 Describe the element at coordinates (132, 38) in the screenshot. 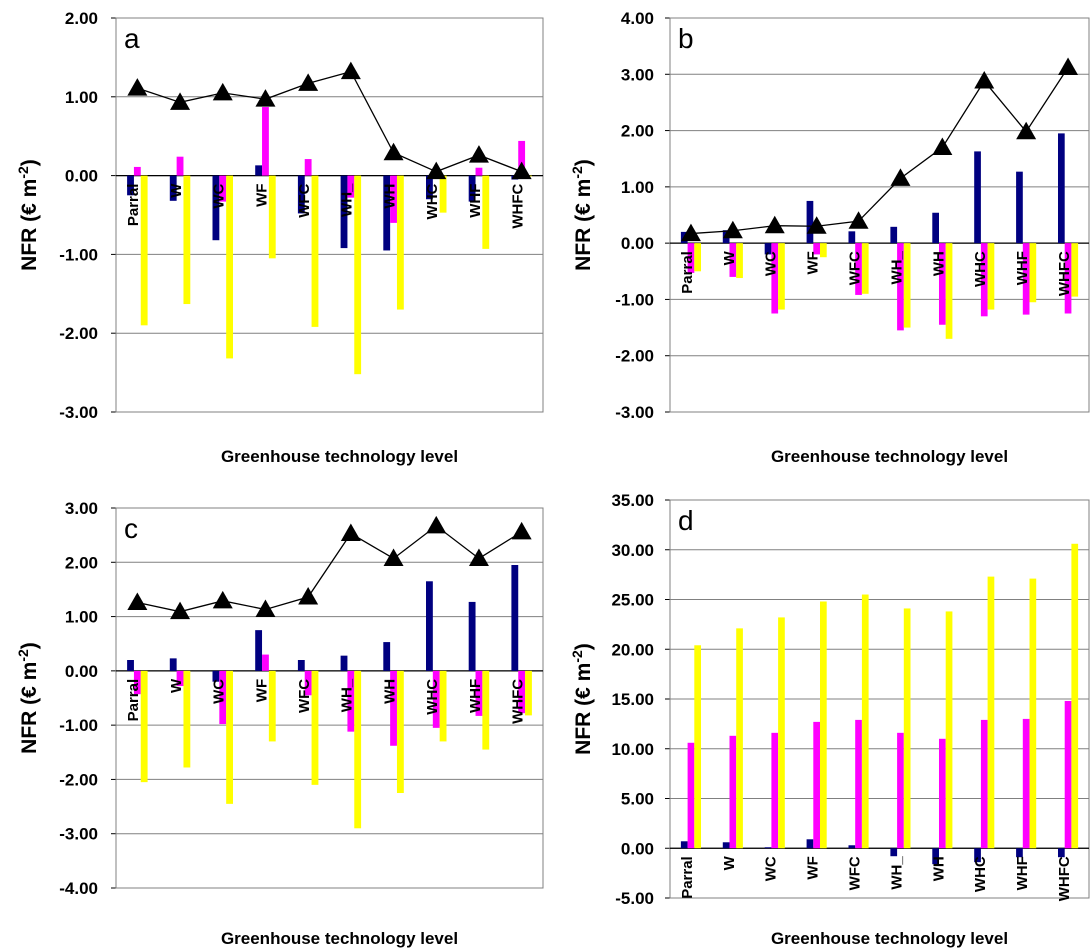

I see `panel-label: a` at that location.